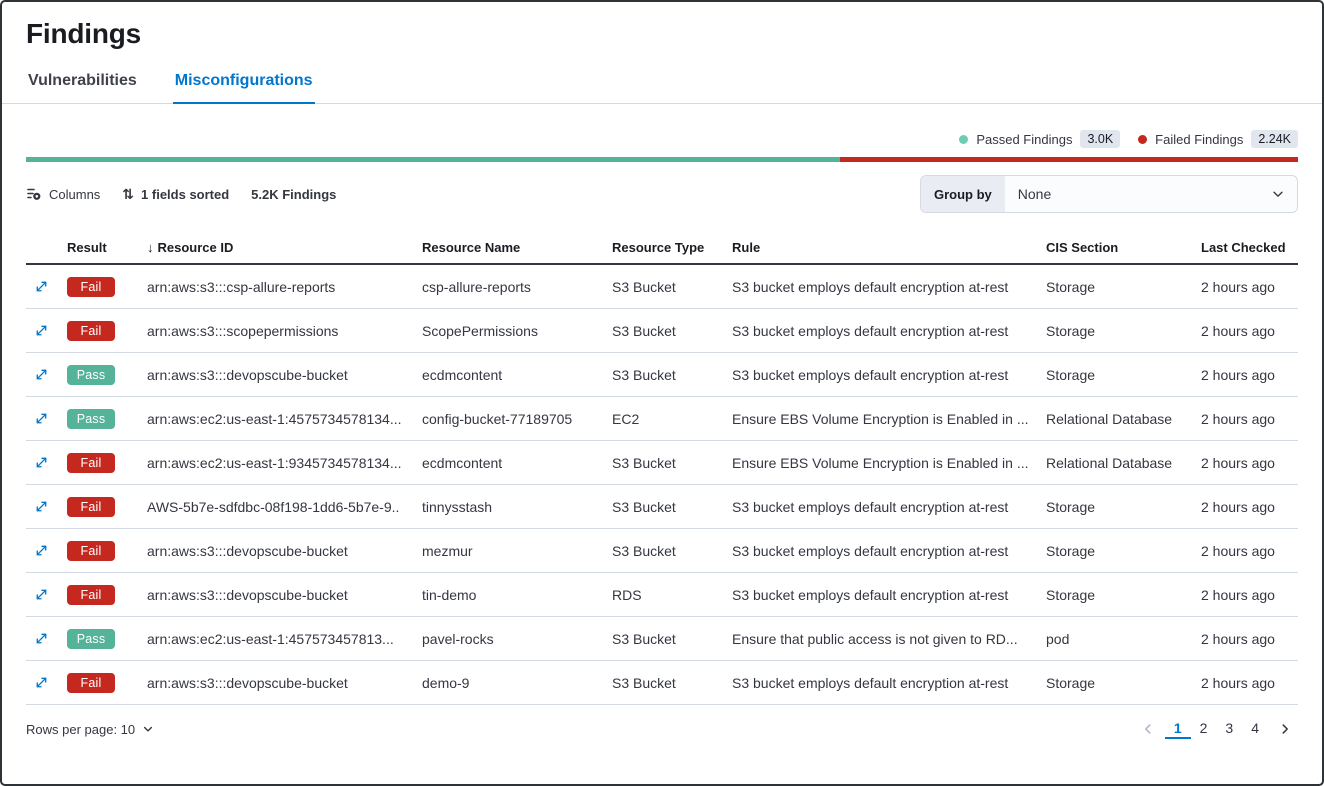 The image size is (1324, 786). Describe the element at coordinates (662, 85) in the screenshot. I see `tab-bar: Vulnerabilities Misconfigurations` at that location.